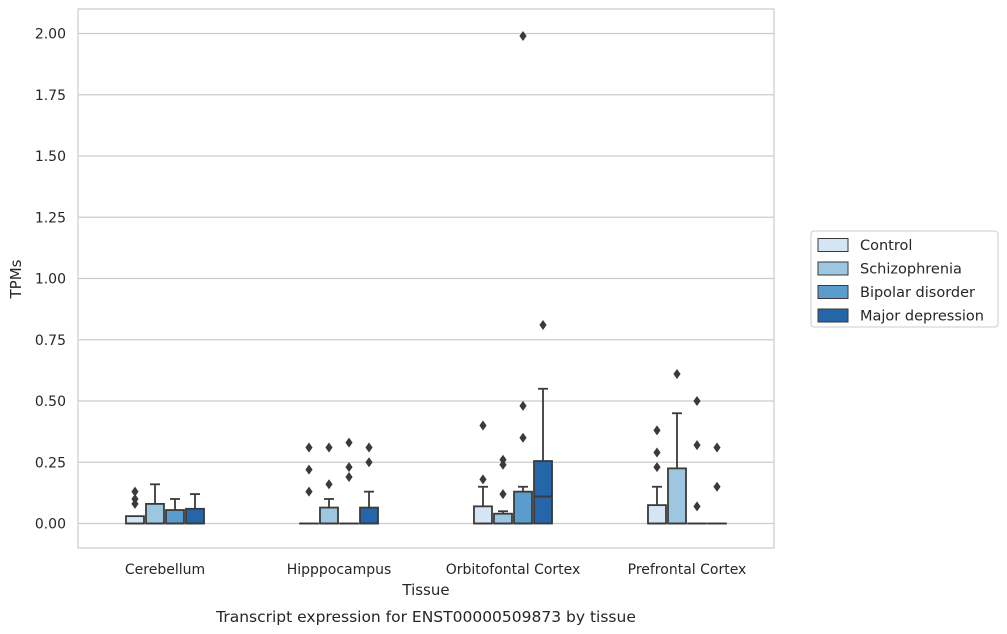 Image resolution: width=1007 pixels, height=634 pixels. What do you see at coordinates (917, 293) in the screenshot?
I see `legend-label: Bipolar disorder` at bounding box center [917, 293].